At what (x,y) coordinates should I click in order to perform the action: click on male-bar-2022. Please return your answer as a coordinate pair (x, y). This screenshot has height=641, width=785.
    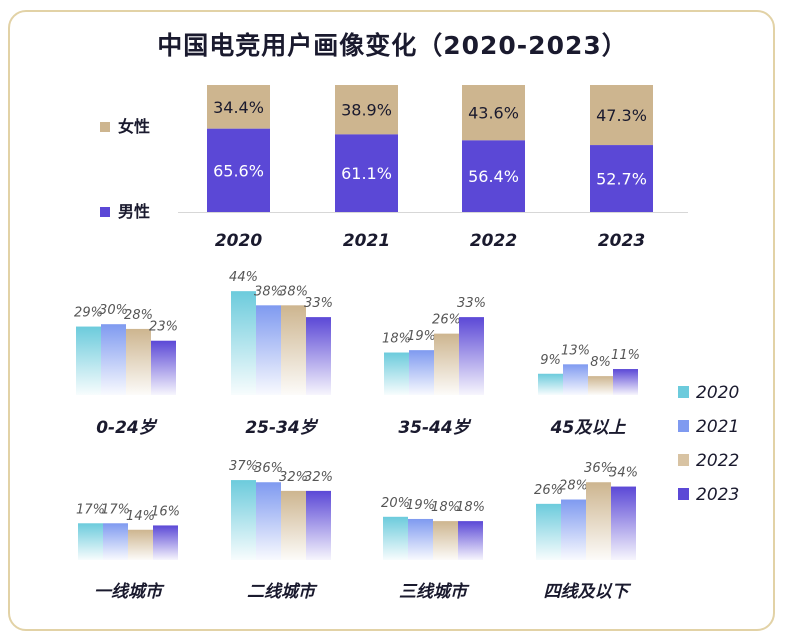
    Looking at the image, I should click on (493, 176).